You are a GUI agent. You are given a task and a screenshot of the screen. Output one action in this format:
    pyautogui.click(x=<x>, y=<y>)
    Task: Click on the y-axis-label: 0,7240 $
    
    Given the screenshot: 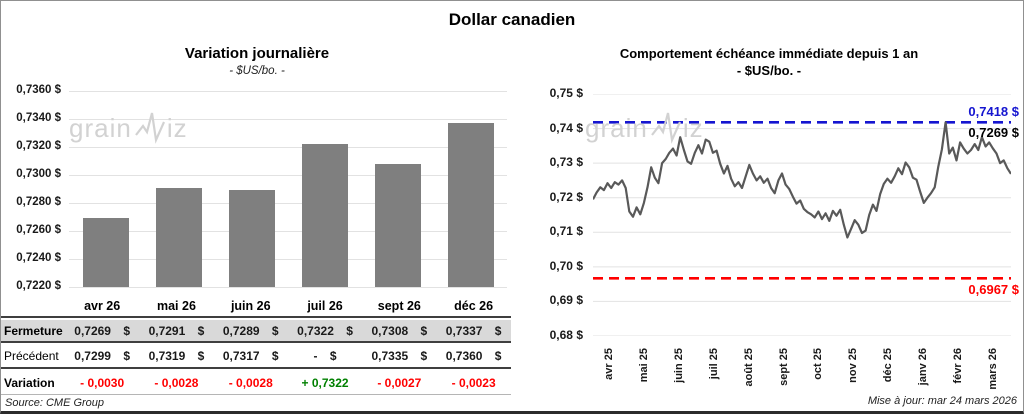 What is the action you would take?
    pyautogui.click(x=38, y=258)
    